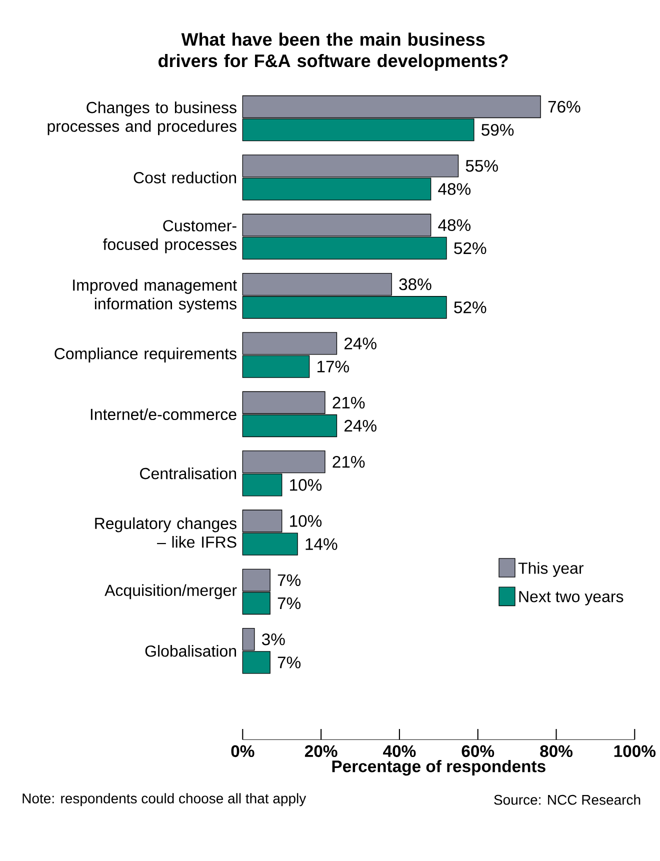 This screenshot has width=660, height=861. What do you see at coordinates (242, 751) in the screenshot?
I see `x-tick-label: 0%` at bounding box center [242, 751].